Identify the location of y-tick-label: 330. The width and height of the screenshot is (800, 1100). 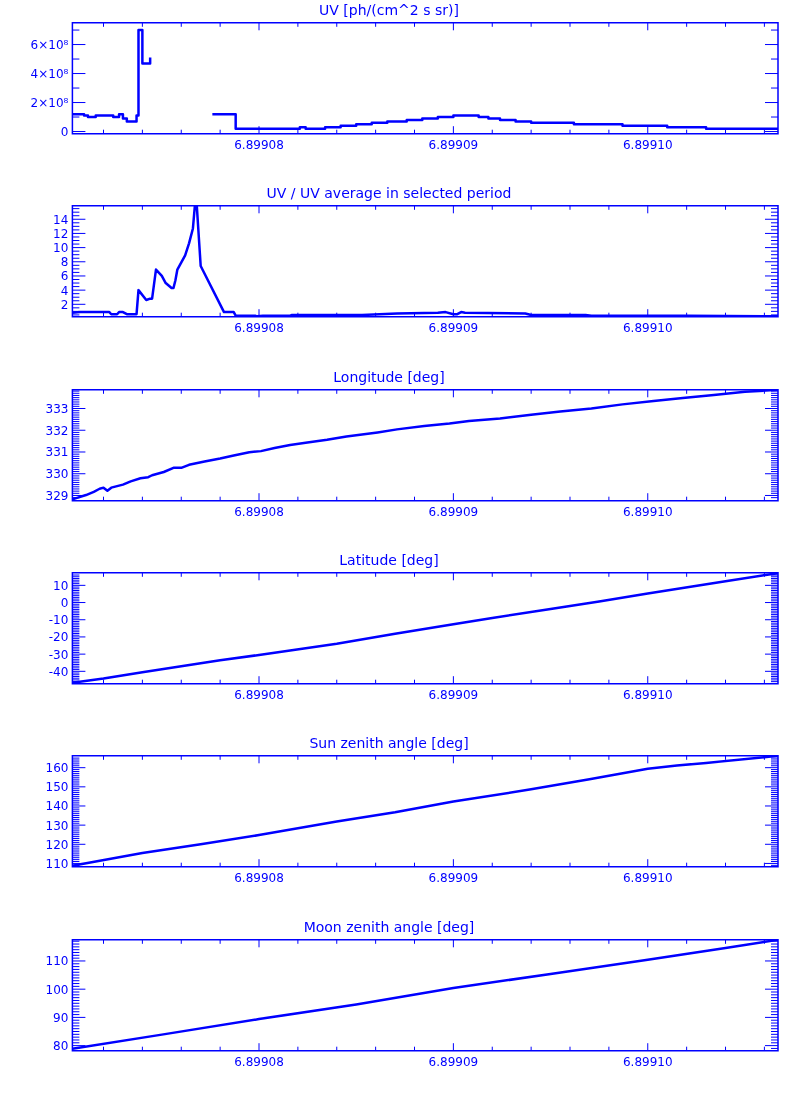
(57, 474).